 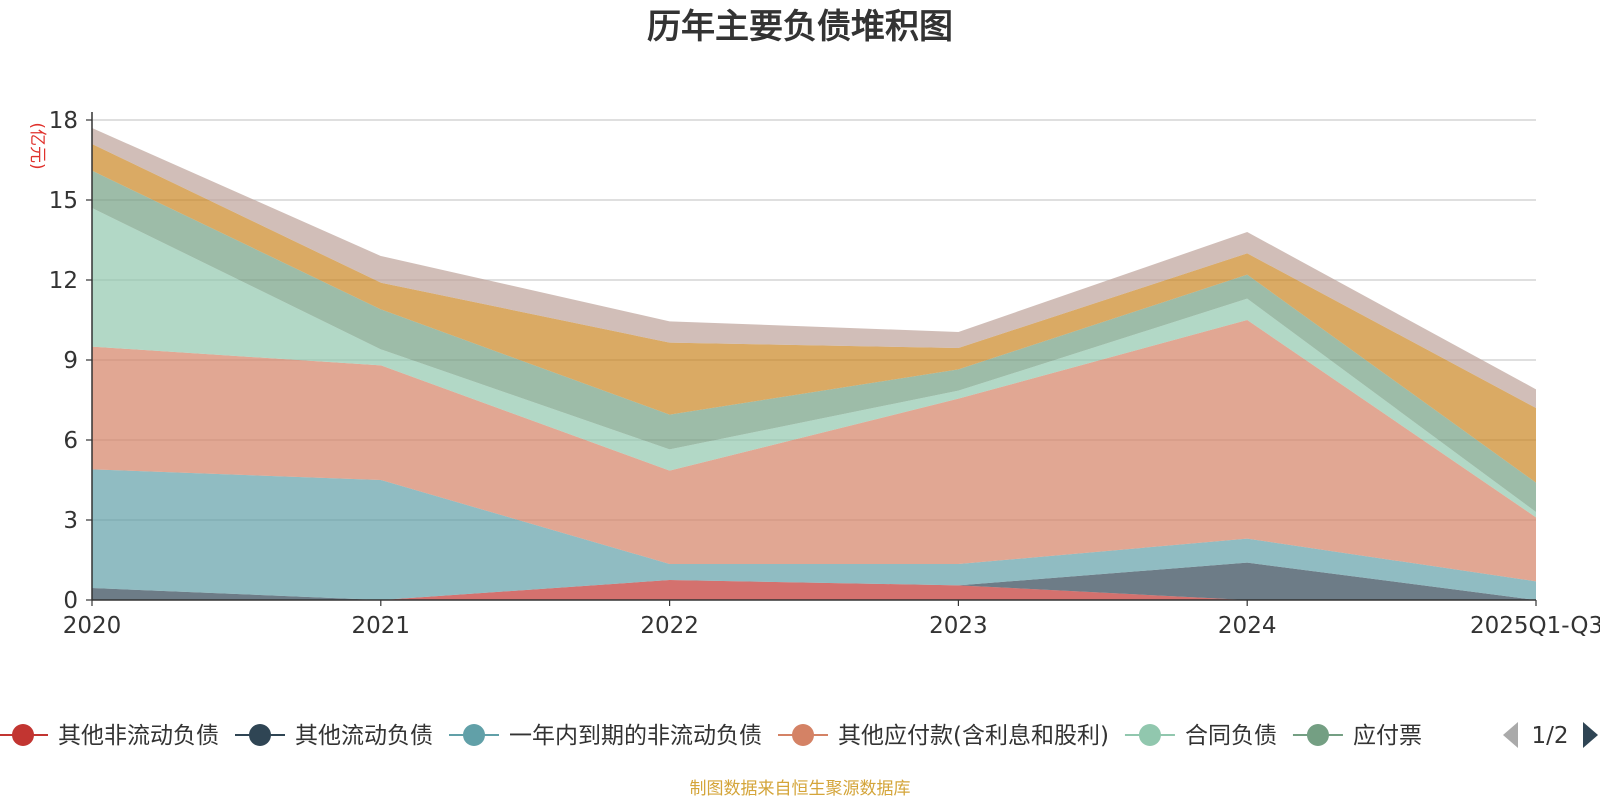 I want to click on x-tick-label: 2024, so click(x=1247, y=626).